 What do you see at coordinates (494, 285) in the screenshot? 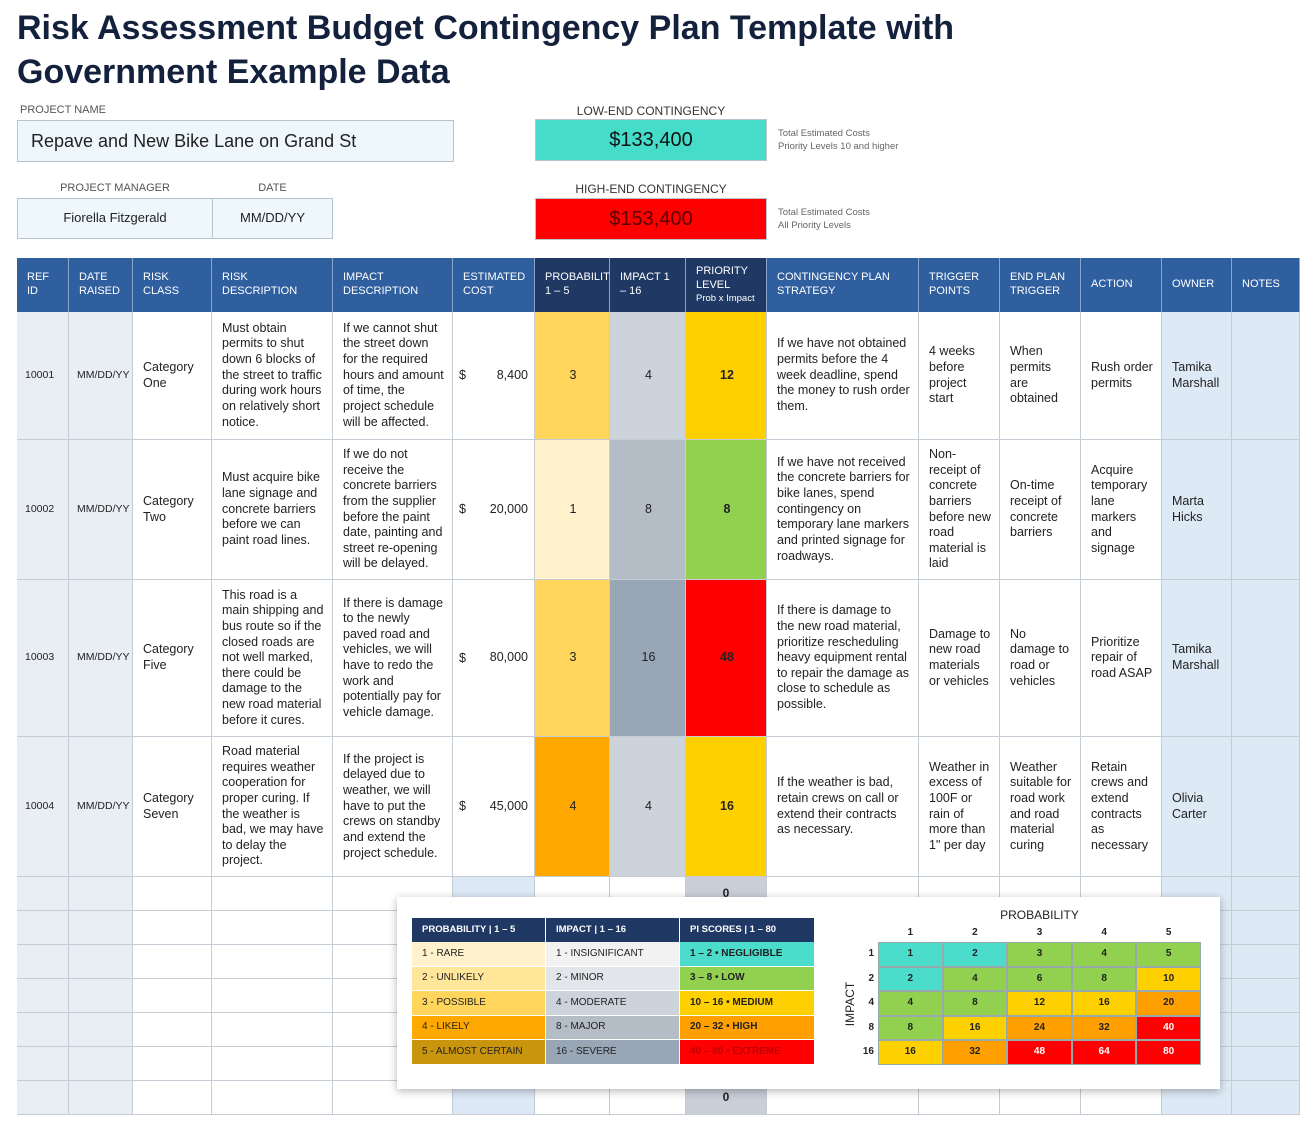
I see `column-header: ESTIMATED COST` at bounding box center [494, 285].